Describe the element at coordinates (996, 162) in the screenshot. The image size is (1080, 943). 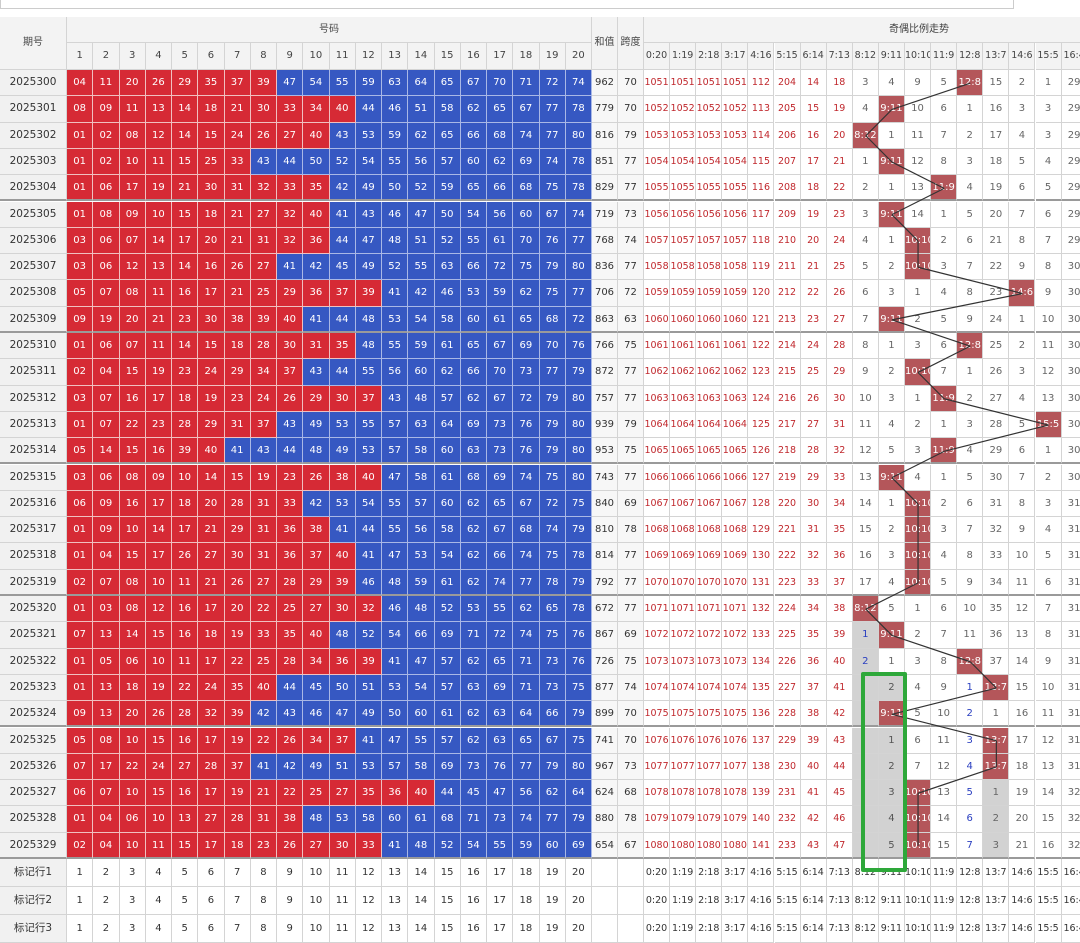
I see `trend-cell: 18` at that location.